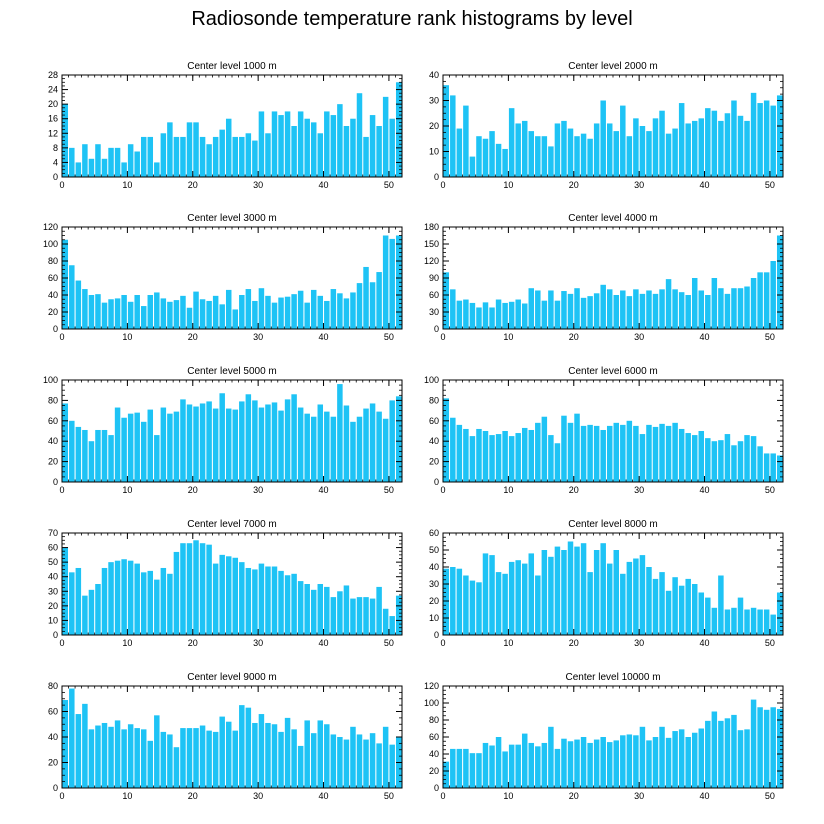 This screenshot has height=824, width=824. I want to click on panel-title: Center level 4000 m, so click(613, 218).